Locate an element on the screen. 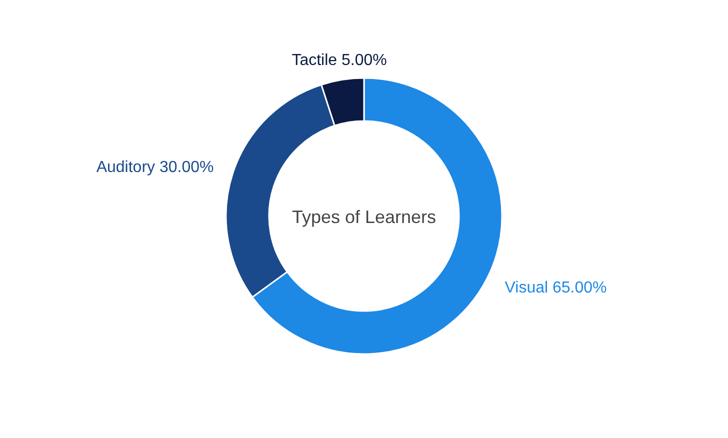  slice-label: Tactile 5.00% is located at coordinates (339, 60).